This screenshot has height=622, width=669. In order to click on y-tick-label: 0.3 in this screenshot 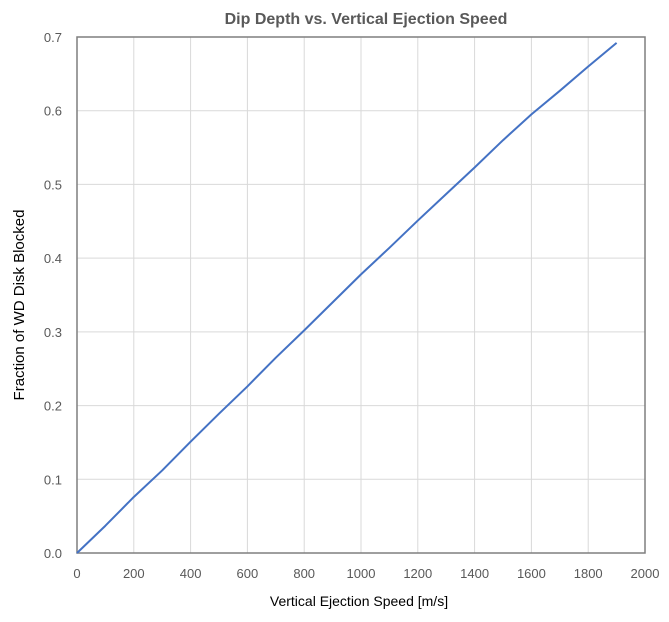, I will do `click(53, 332)`.